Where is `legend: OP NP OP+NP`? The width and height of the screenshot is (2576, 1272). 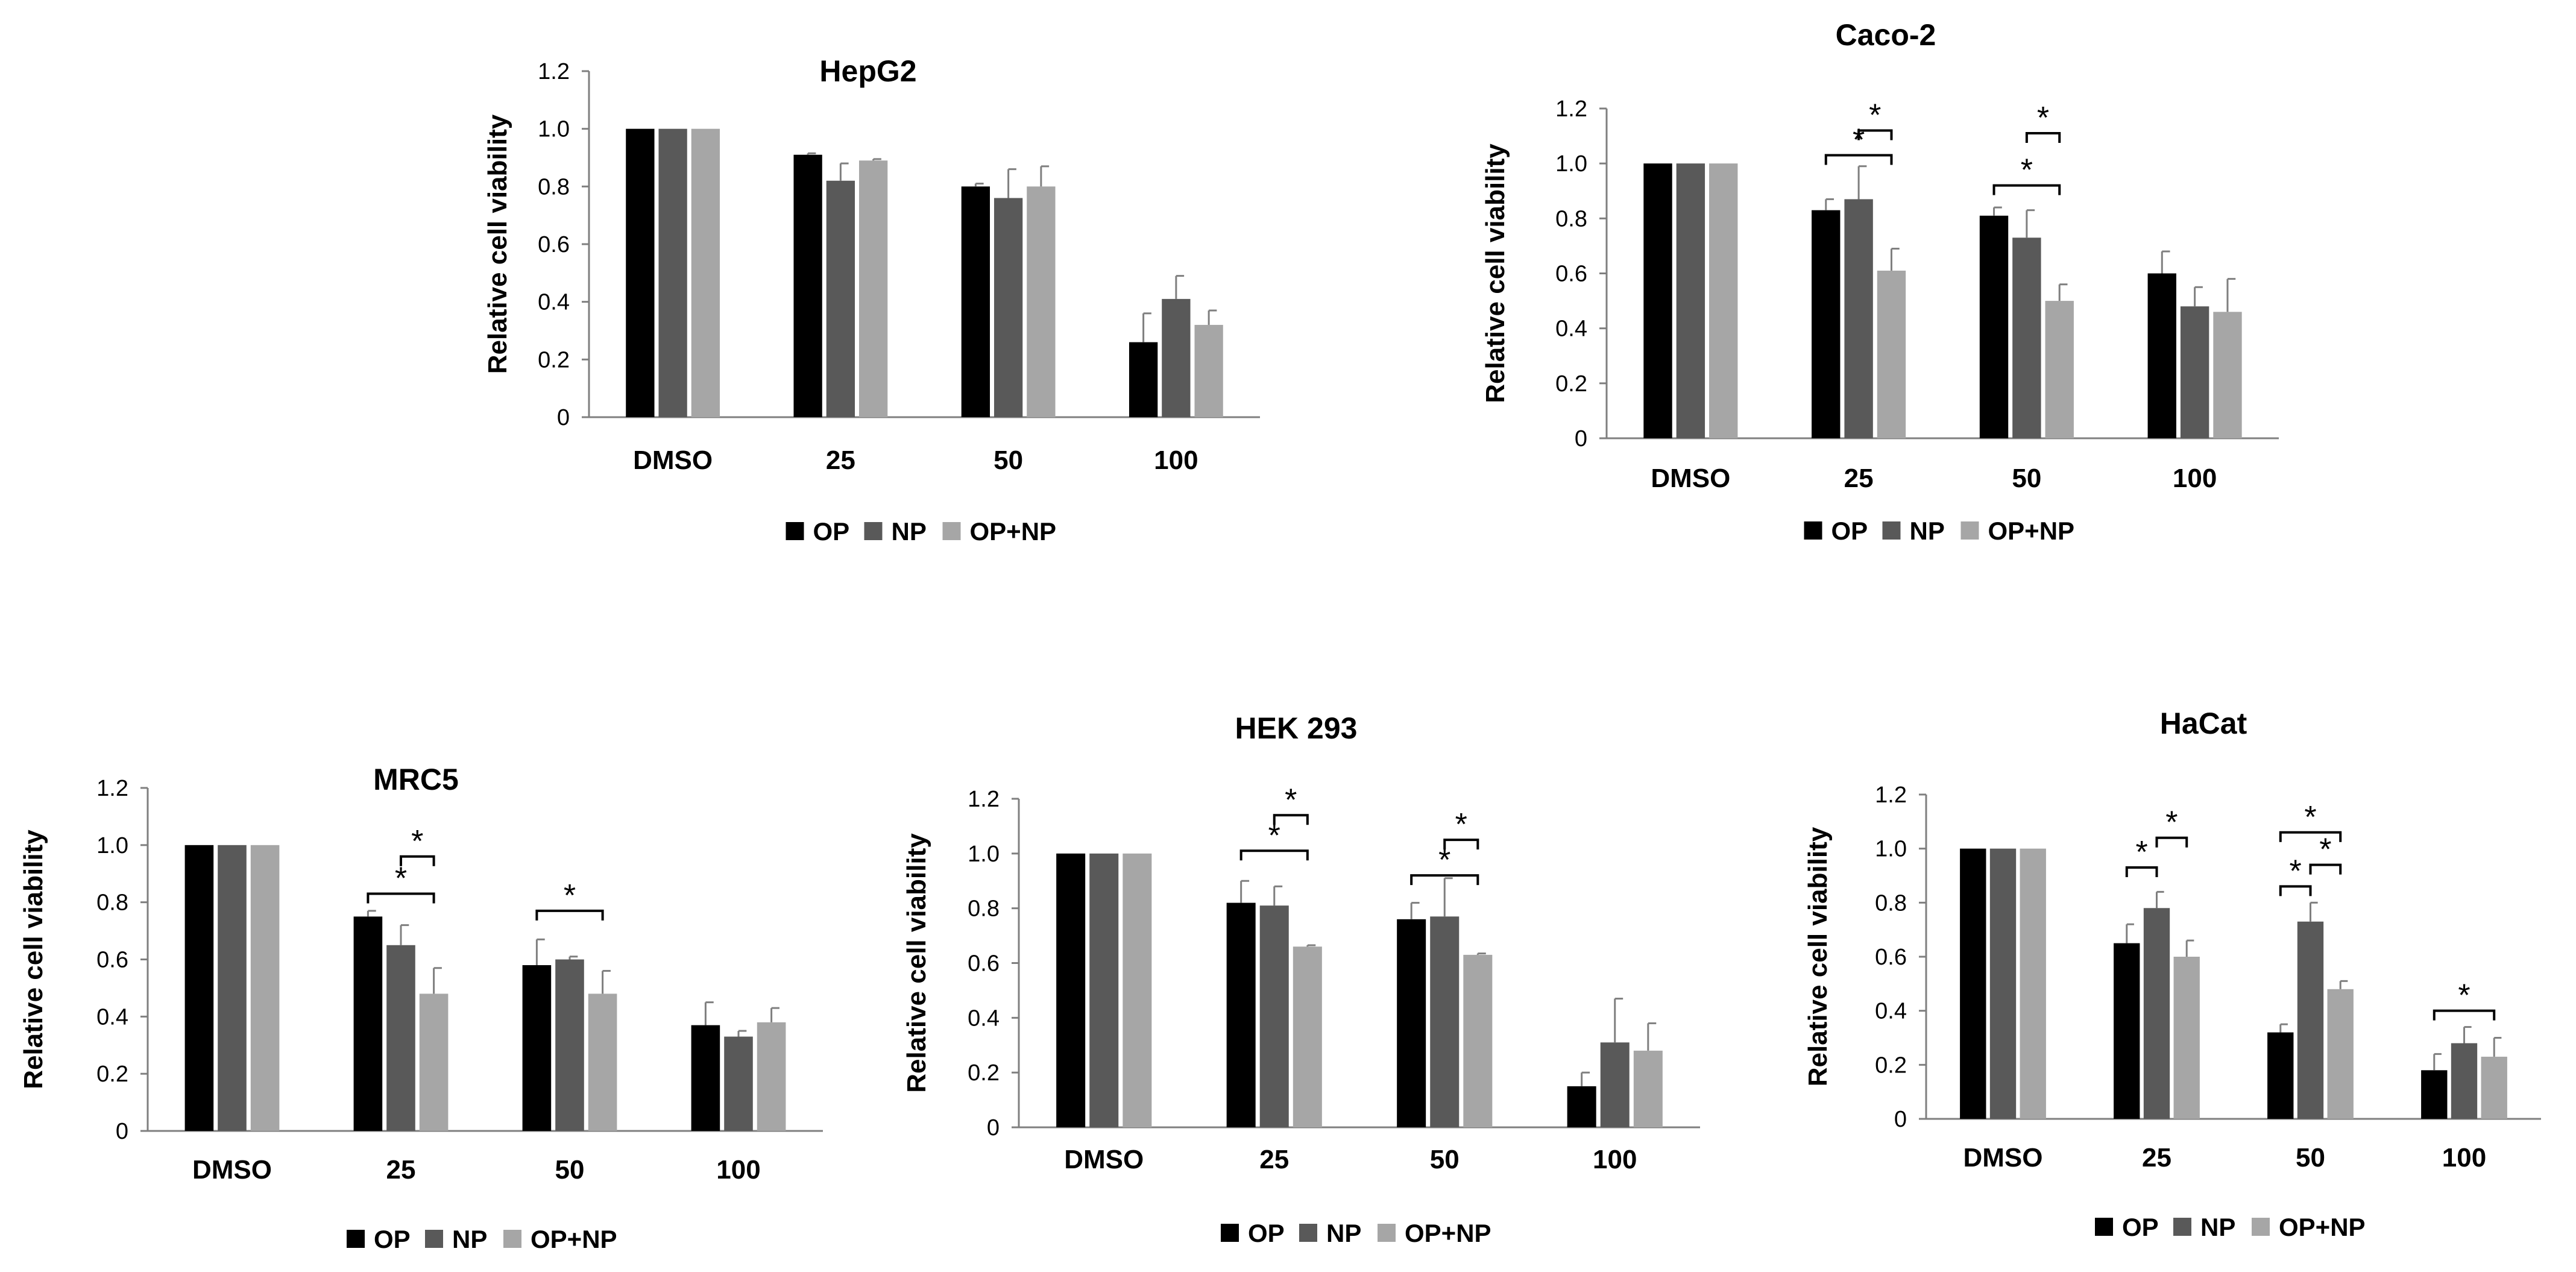
legend: OP NP OP+NP is located at coordinates (2230, 1227).